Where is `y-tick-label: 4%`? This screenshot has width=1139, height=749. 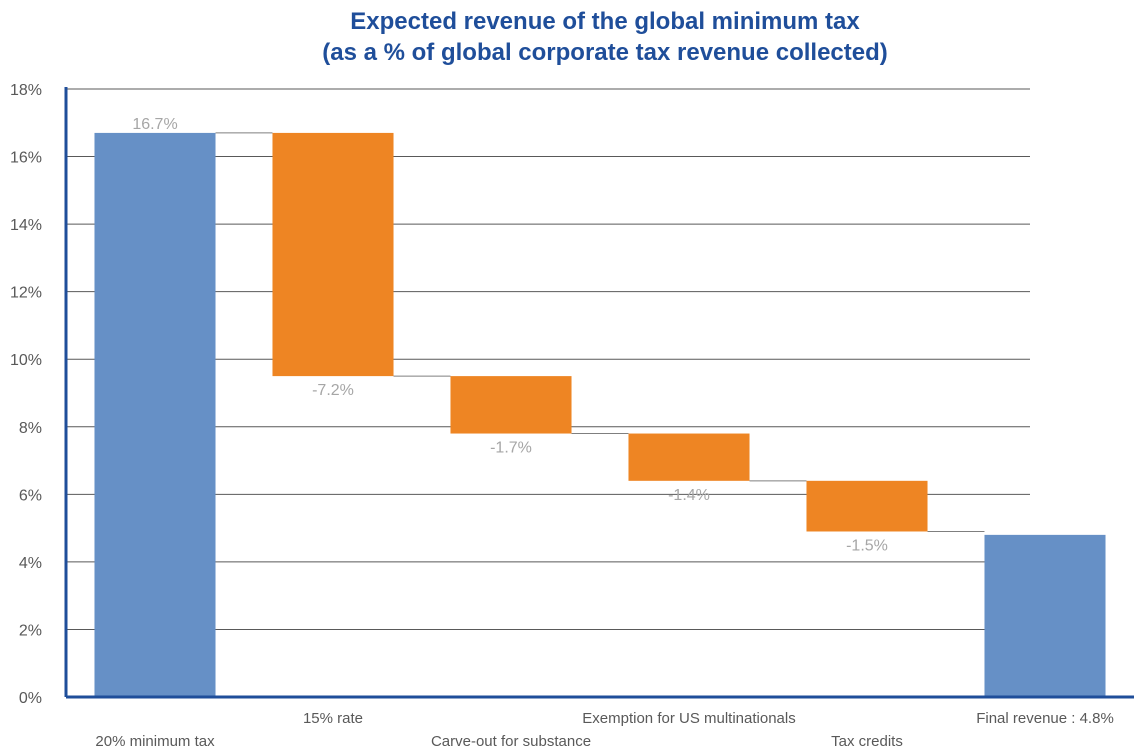 y-tick-label: 4% is located at coordinates (30, 563).